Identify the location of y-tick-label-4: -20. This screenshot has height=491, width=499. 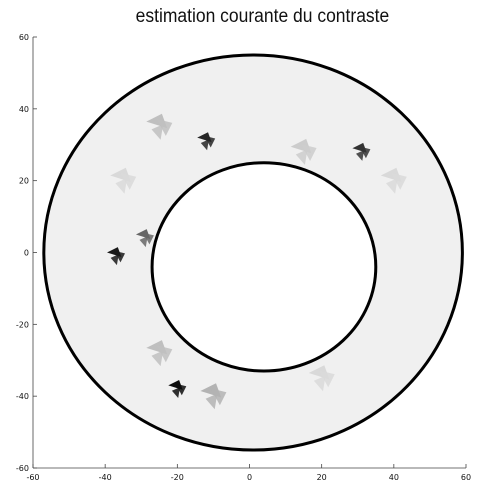
(22, 324).